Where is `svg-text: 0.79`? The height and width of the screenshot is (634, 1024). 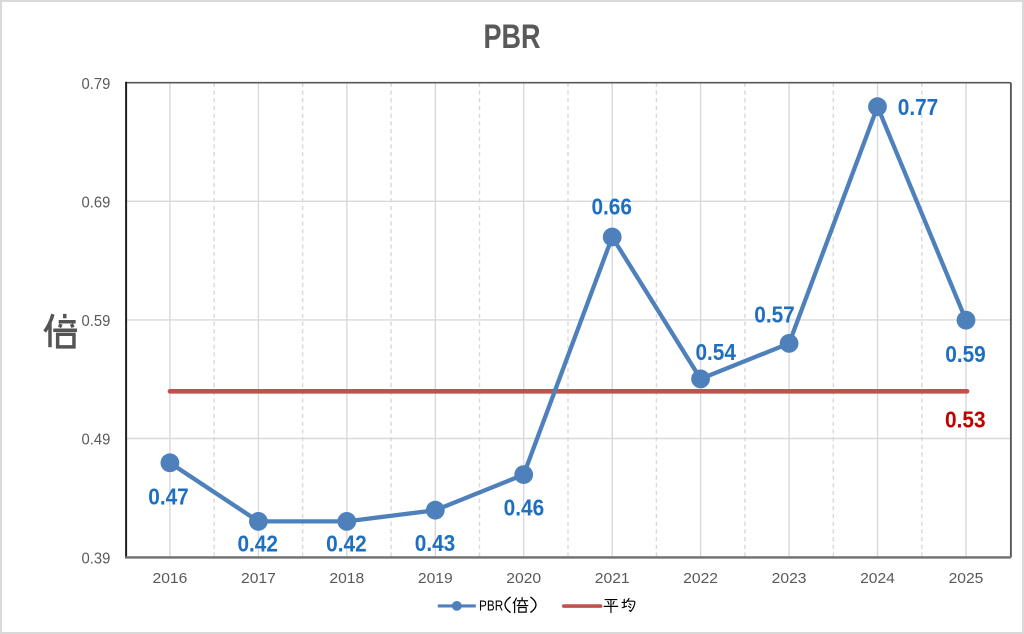
svg-text: 0.79 is located at coordinates (96, 84).